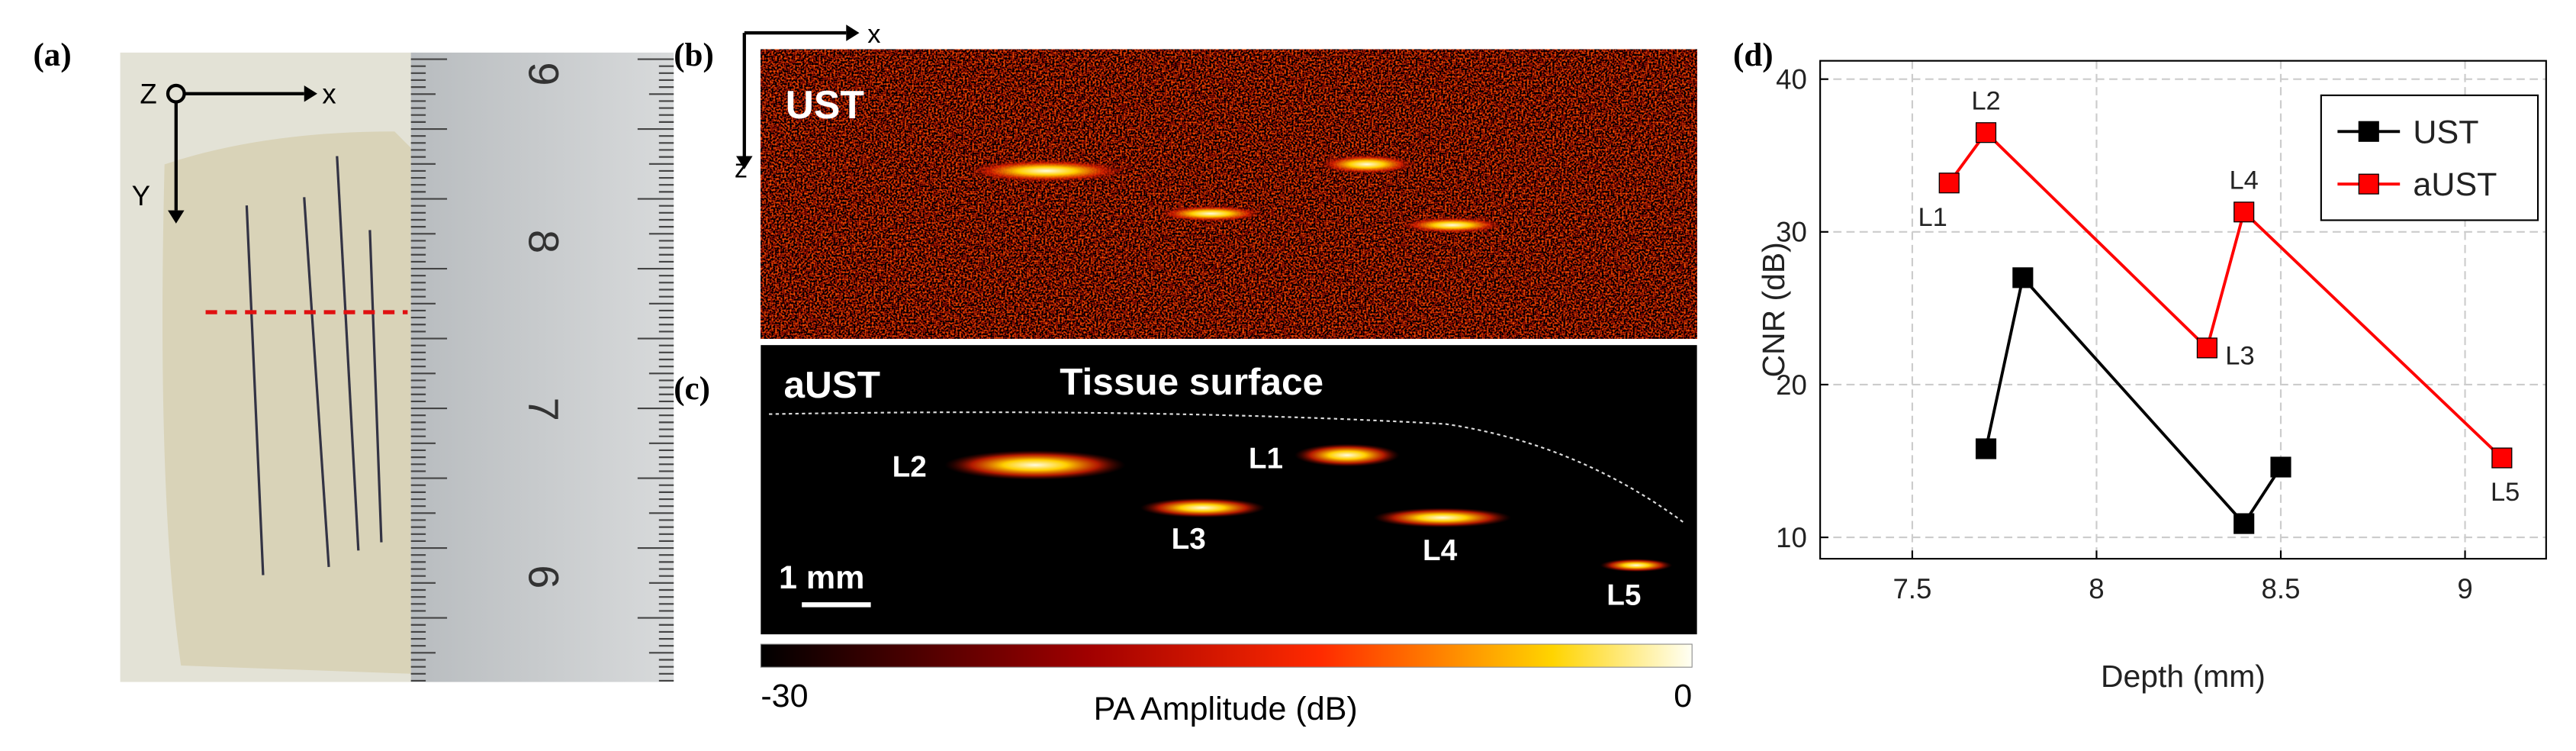 The image size is (2576, 751). What do you see at coordinates (1226, 655) in the screenshot?
I see `colorbar` at bounding box center [1226, 655].